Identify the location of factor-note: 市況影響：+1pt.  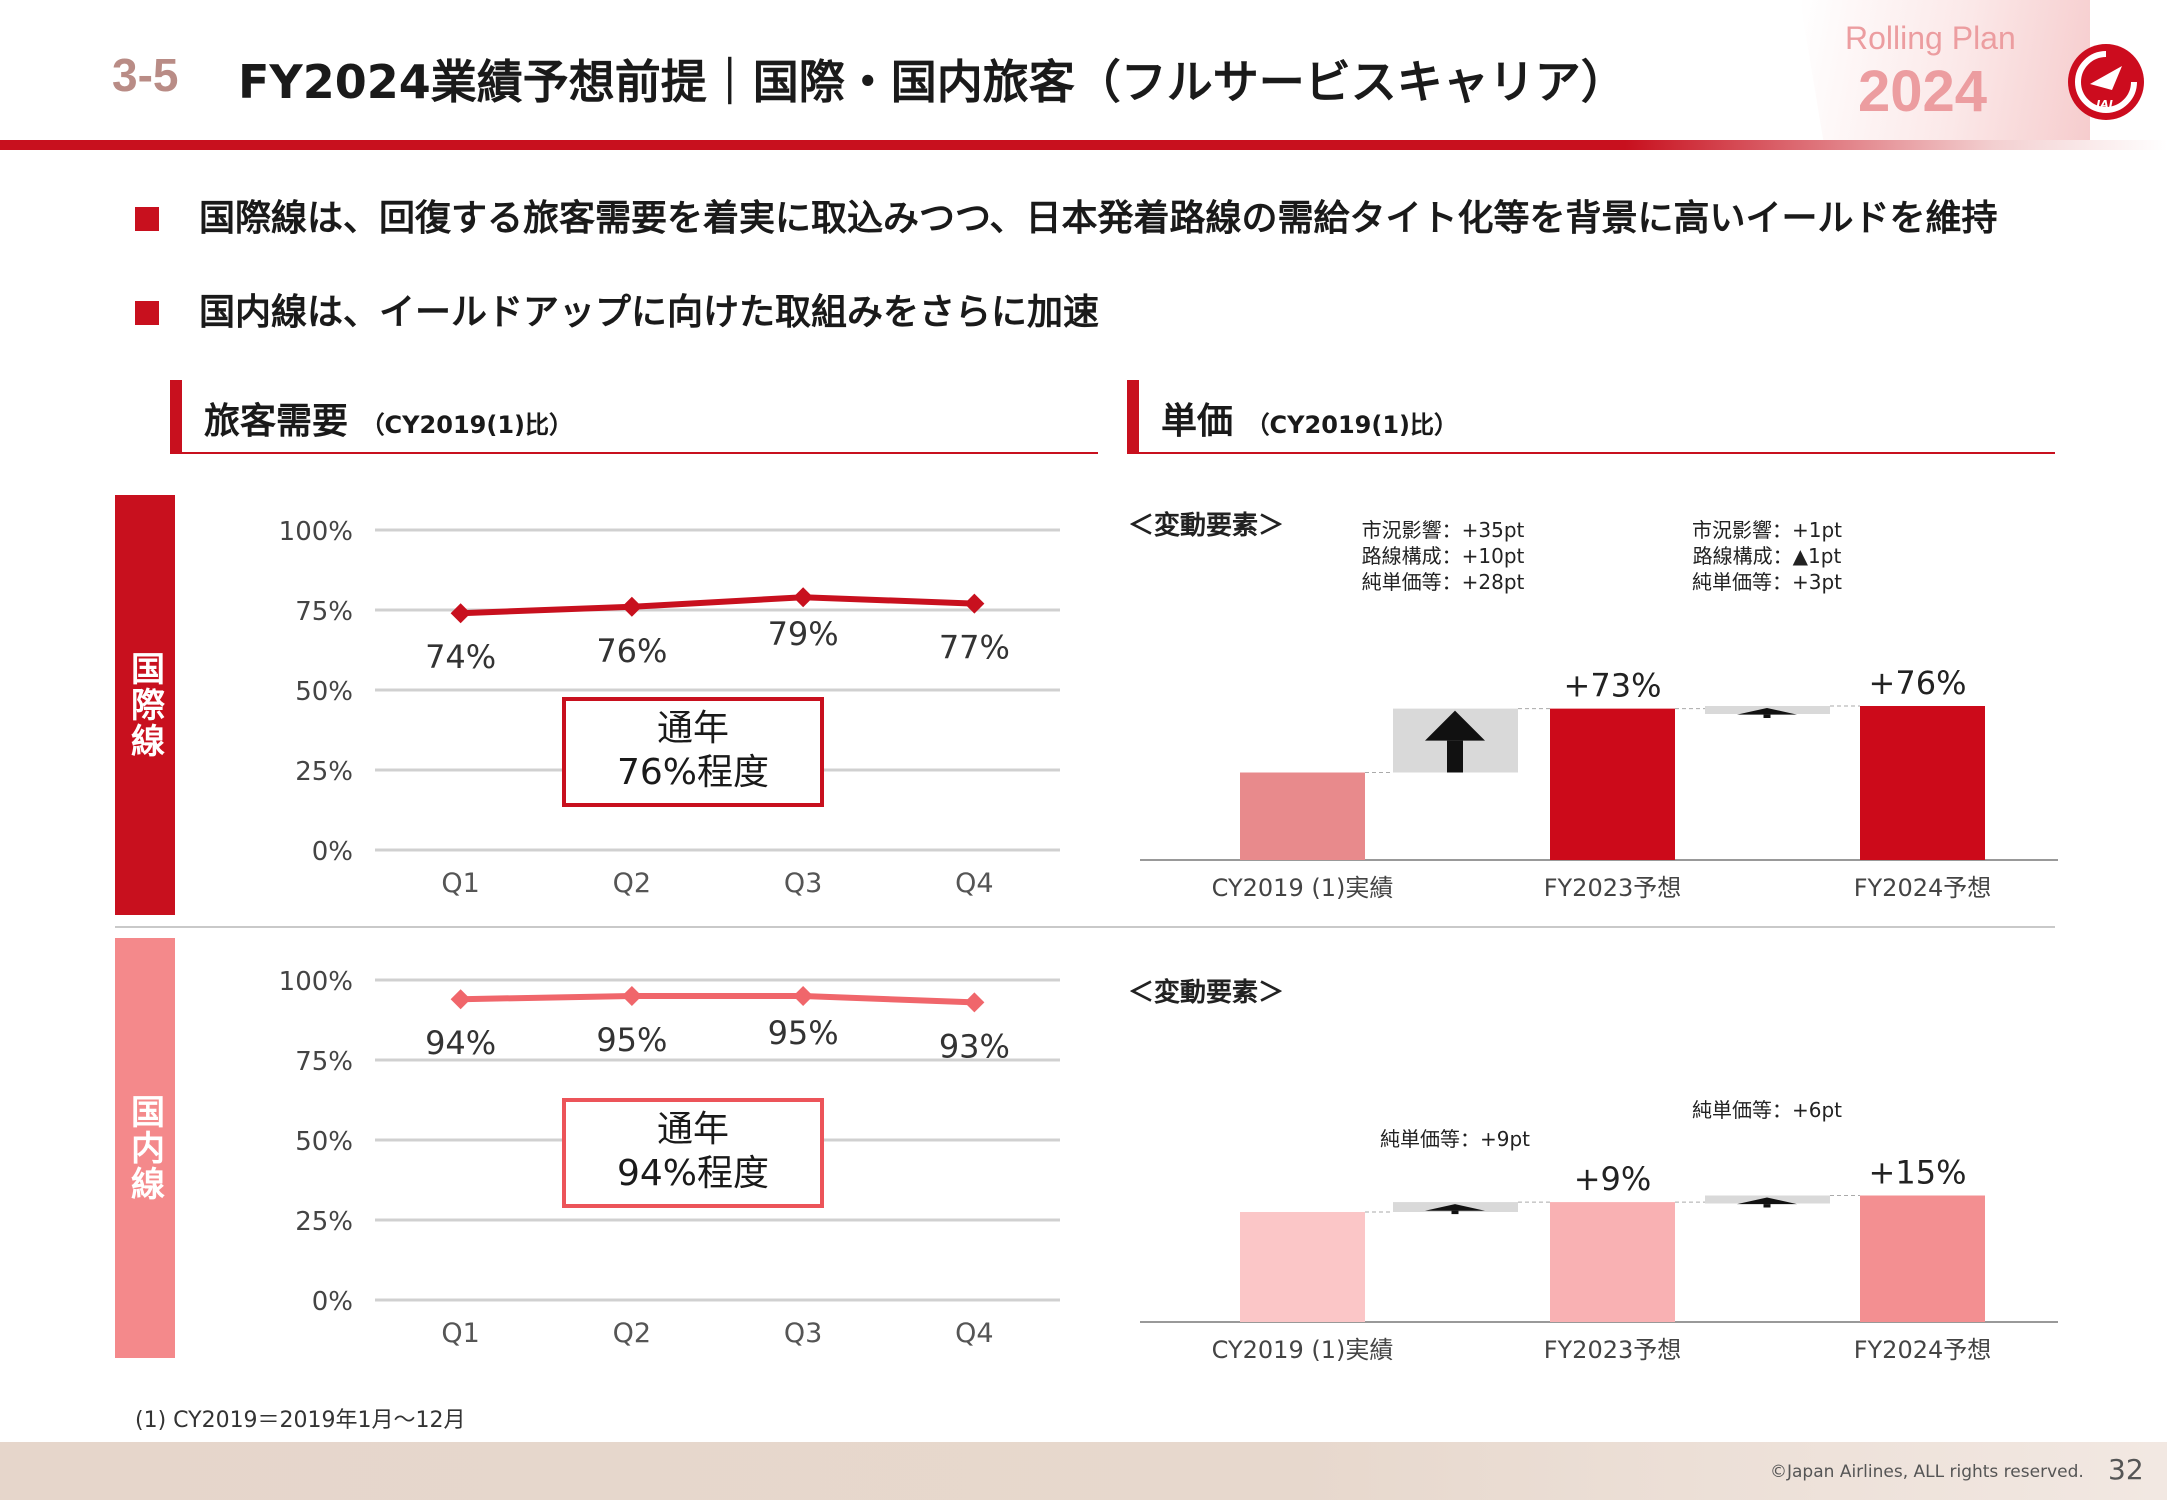
(1767, 530).